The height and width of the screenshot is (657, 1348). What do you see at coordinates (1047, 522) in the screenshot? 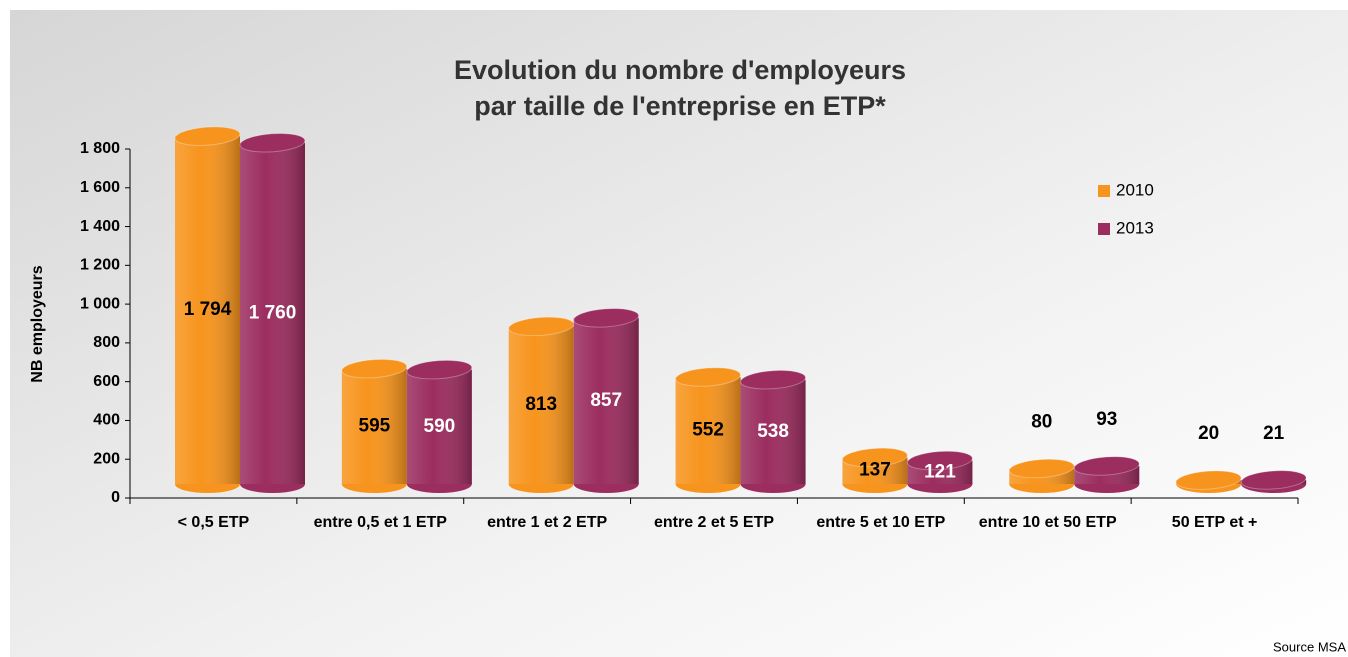
I see `x-tick-label: entre 10 et 50 ETP` at bounding box center [1047, 522].